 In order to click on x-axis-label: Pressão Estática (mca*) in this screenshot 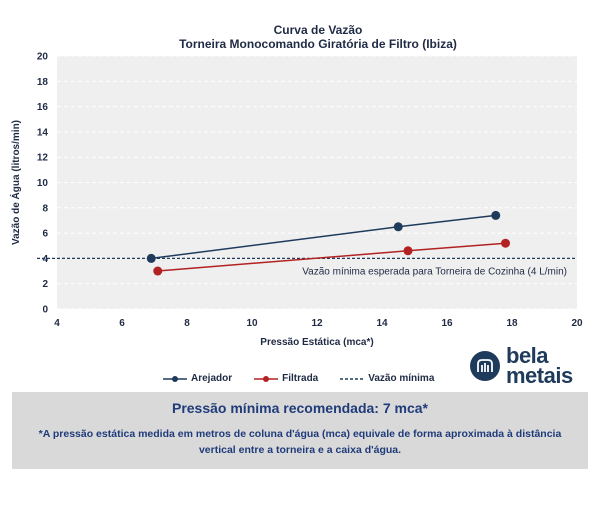, I will do `click(316, 342)`.